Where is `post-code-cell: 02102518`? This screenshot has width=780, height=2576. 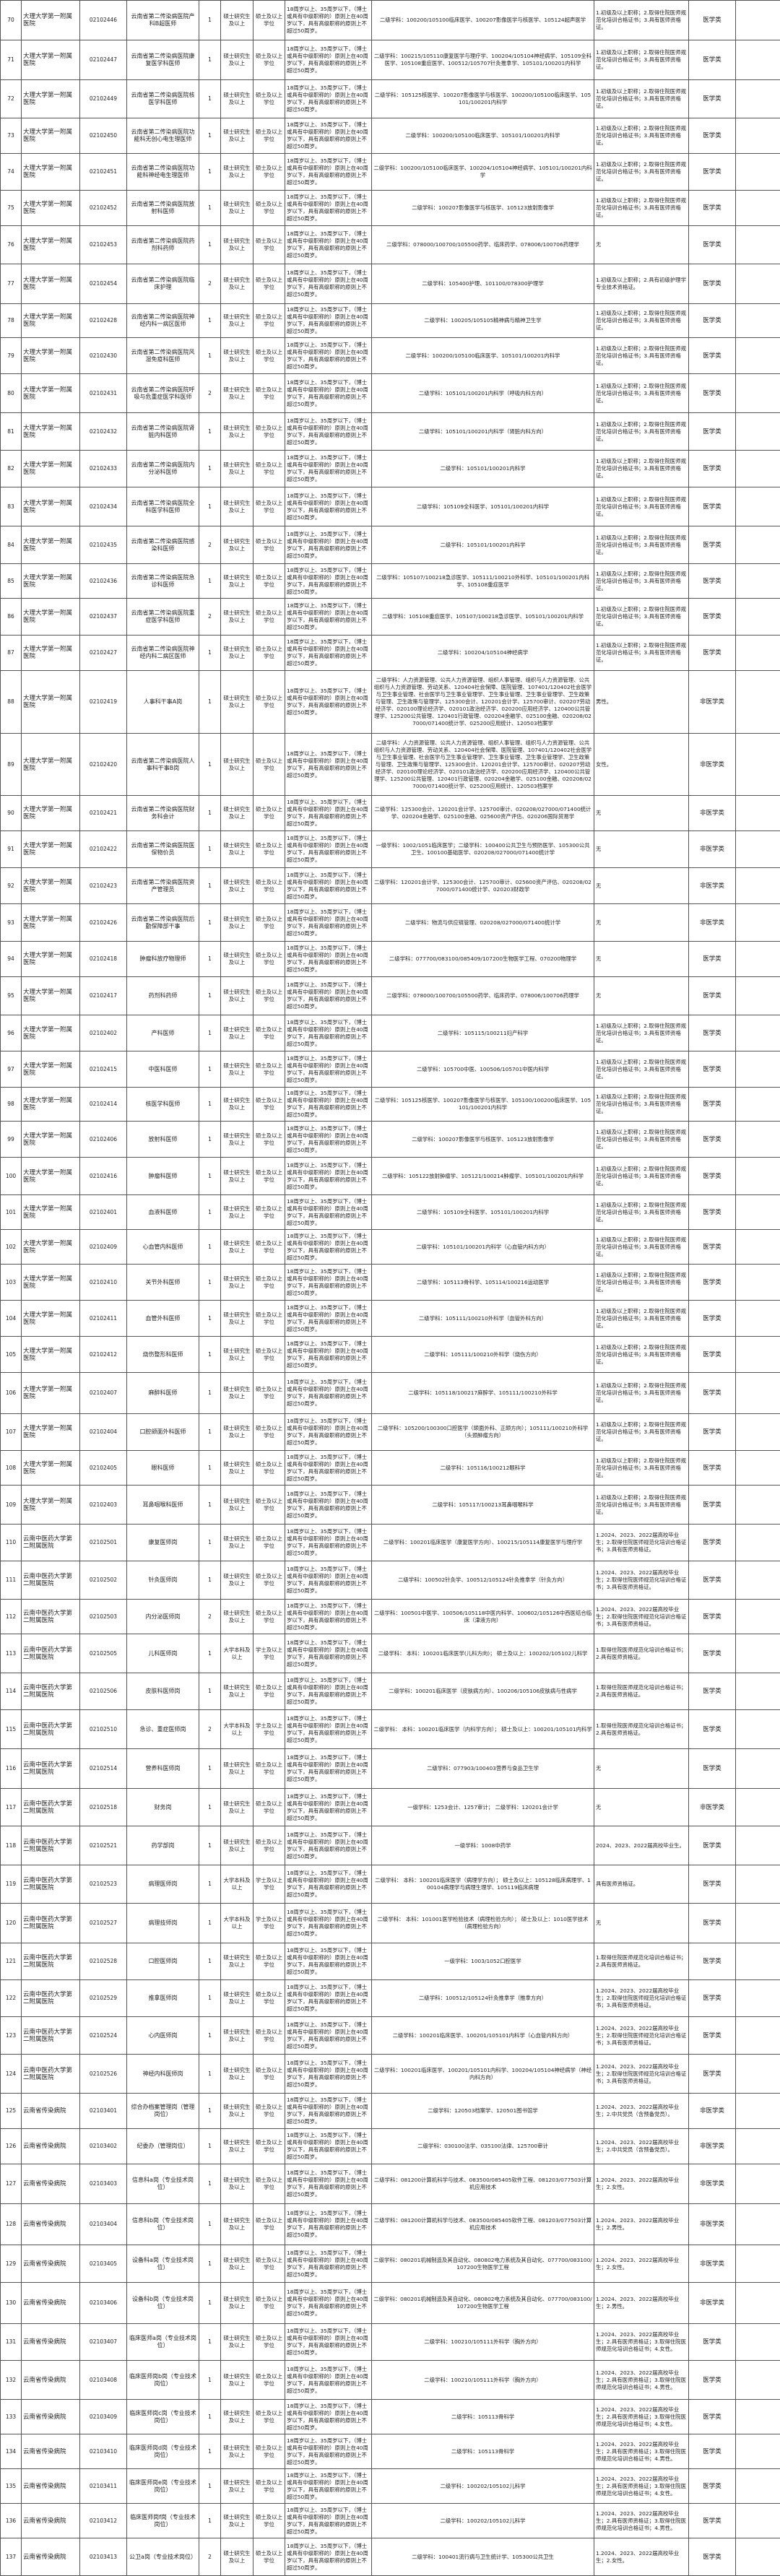 post-code-cell: 02102518 is located at coordinates (103, 1807).